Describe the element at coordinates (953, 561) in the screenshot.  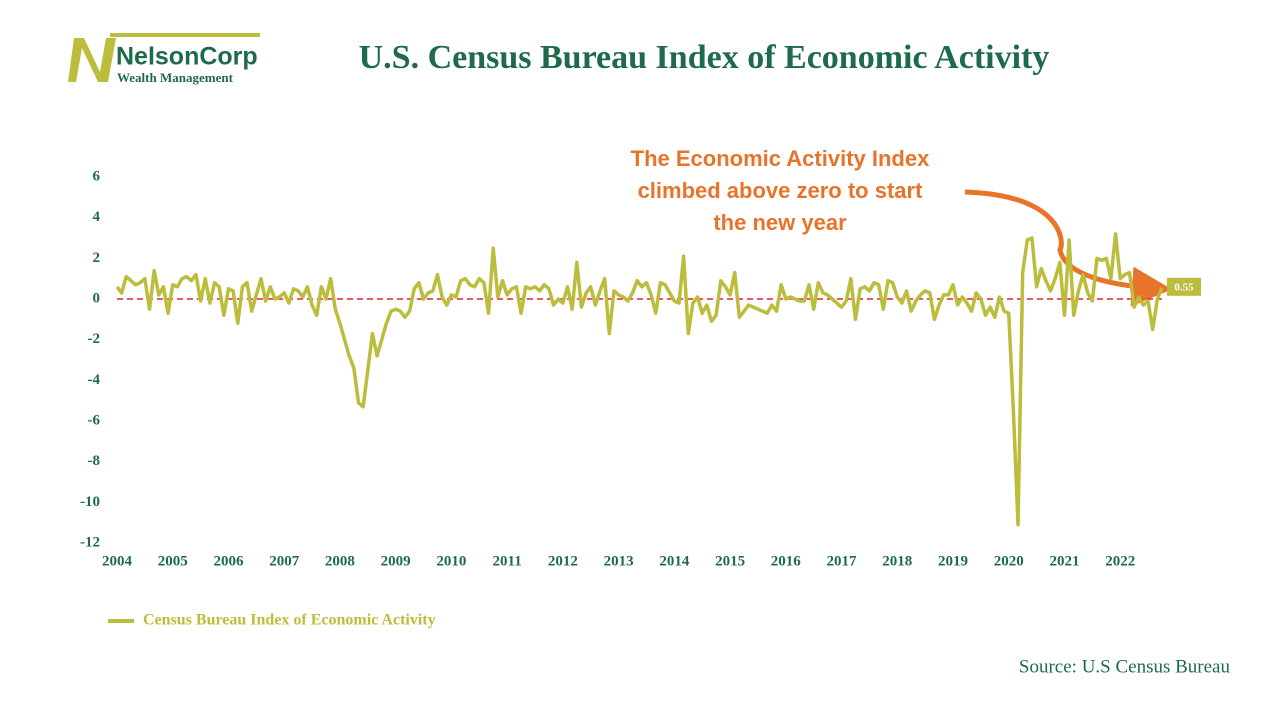
I see `x-tick-label: 2019` at that location.